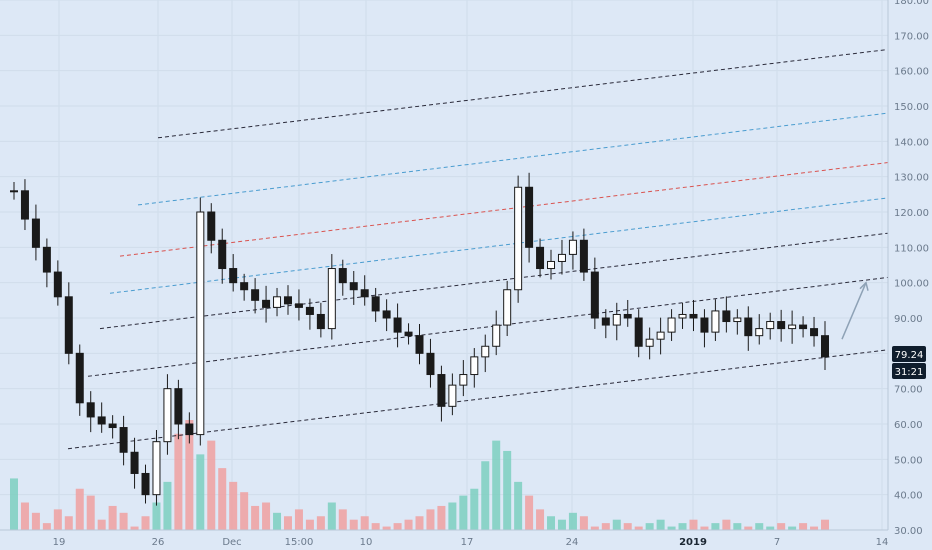 The width and height of the screenshot is (932, 550). What do you see at coordinates (467, 542) in the screenshot?
I see `x-tick-label: 17` at bounding box center [467, 542].